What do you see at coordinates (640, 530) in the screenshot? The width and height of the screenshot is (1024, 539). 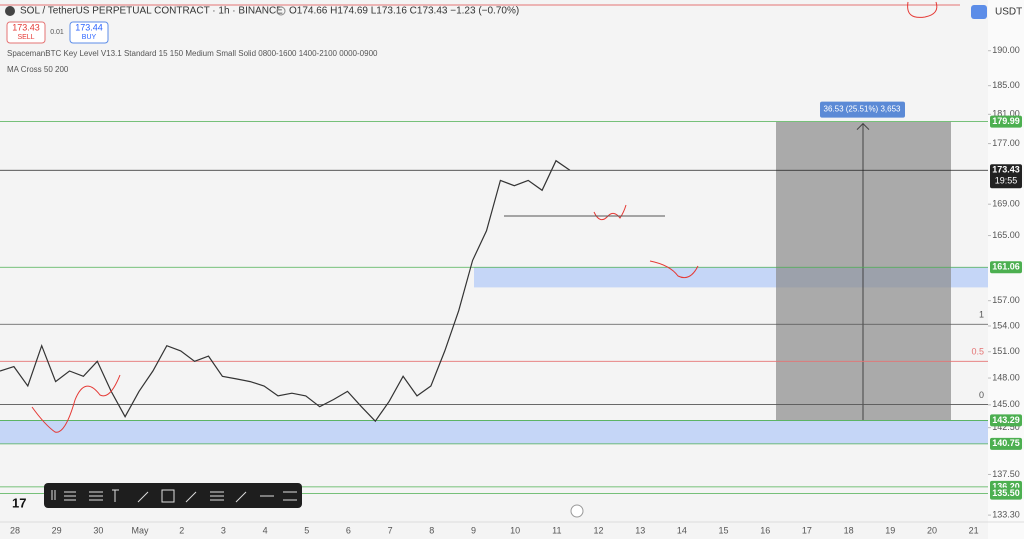 I see `x-tick-label: 13` at bounding box center [640, 530].